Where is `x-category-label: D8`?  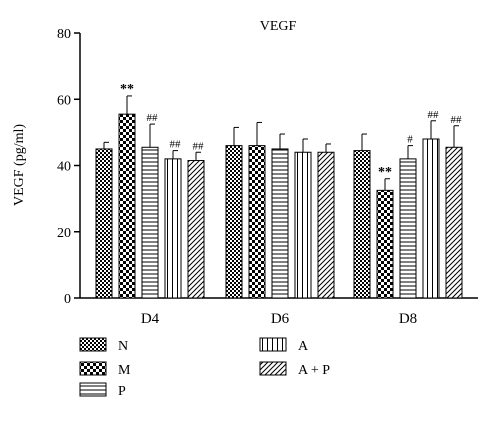 x-category-label: D8 is located at coordinates (408, 319).